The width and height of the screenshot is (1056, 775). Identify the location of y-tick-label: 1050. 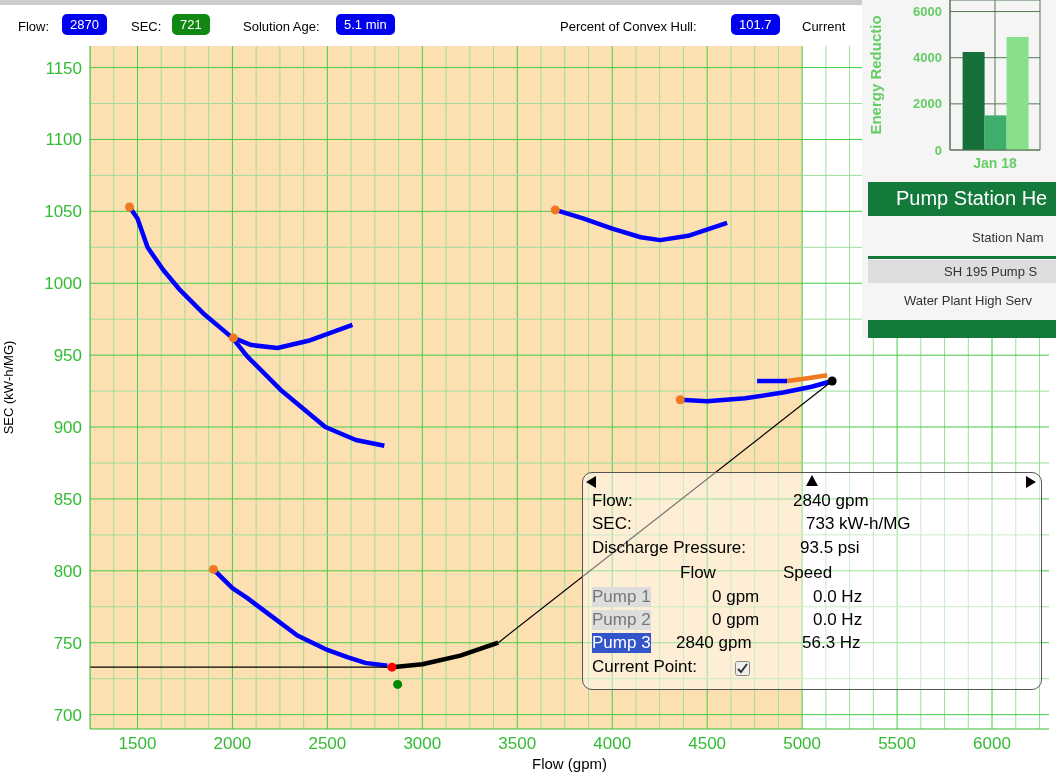
(63, 212).